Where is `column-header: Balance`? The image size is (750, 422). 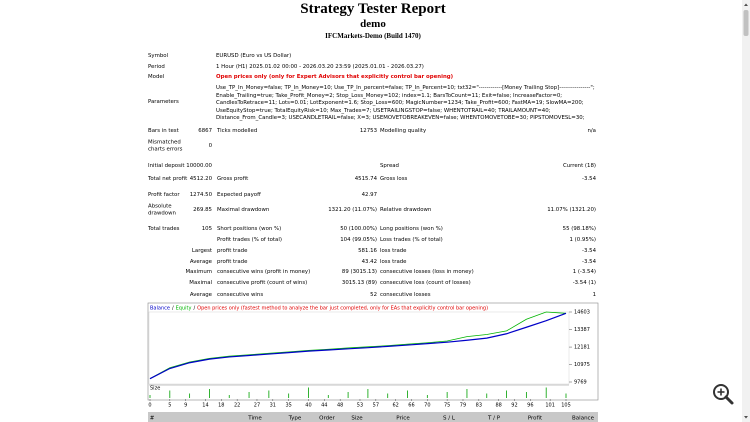
column-header: Balance is located at coordinates (583, 419).